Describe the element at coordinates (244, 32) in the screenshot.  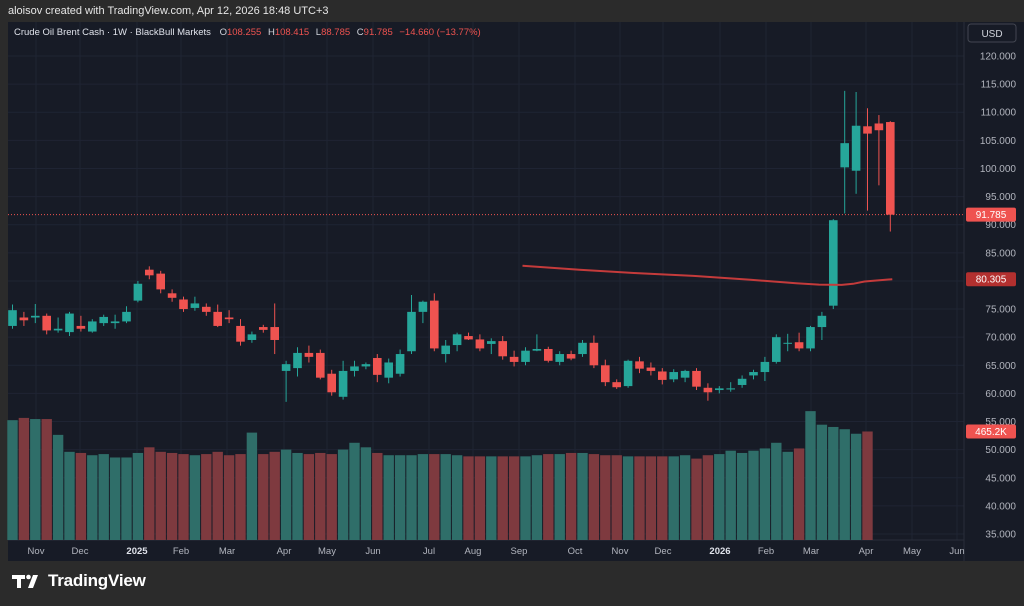
I see `legend-open-value: 108.255` at that location.